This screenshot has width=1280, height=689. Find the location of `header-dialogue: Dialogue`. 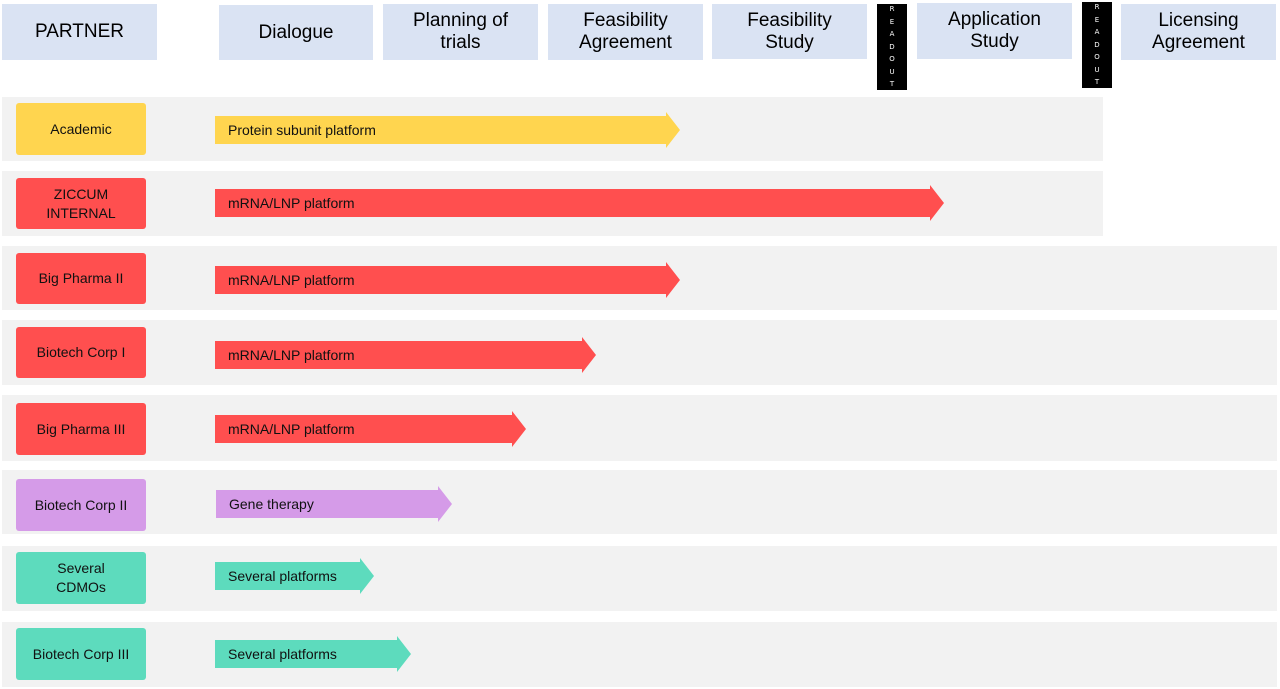

header-dialogue: Dialogue is located at coordinates (296, 32).